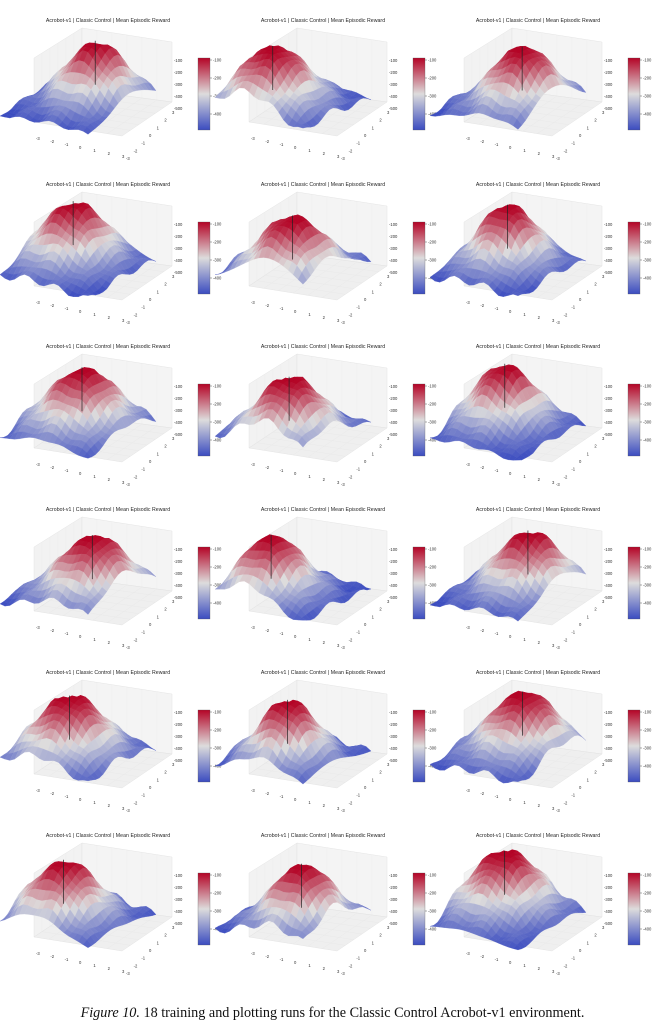 The width and height of the screenshot is (665, 1030). I want to click on x-tick-label: -2, so click(482, 141).